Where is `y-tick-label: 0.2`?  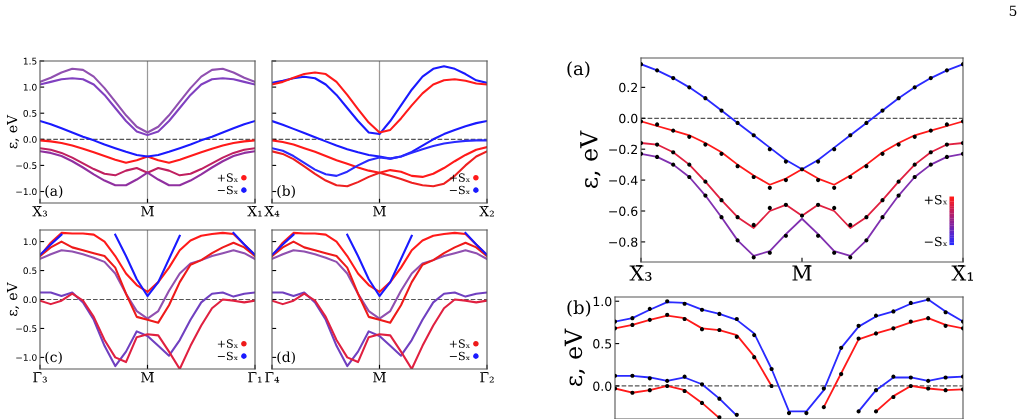 y-tick-label: 0.2 is located at coordinates (628, 87).